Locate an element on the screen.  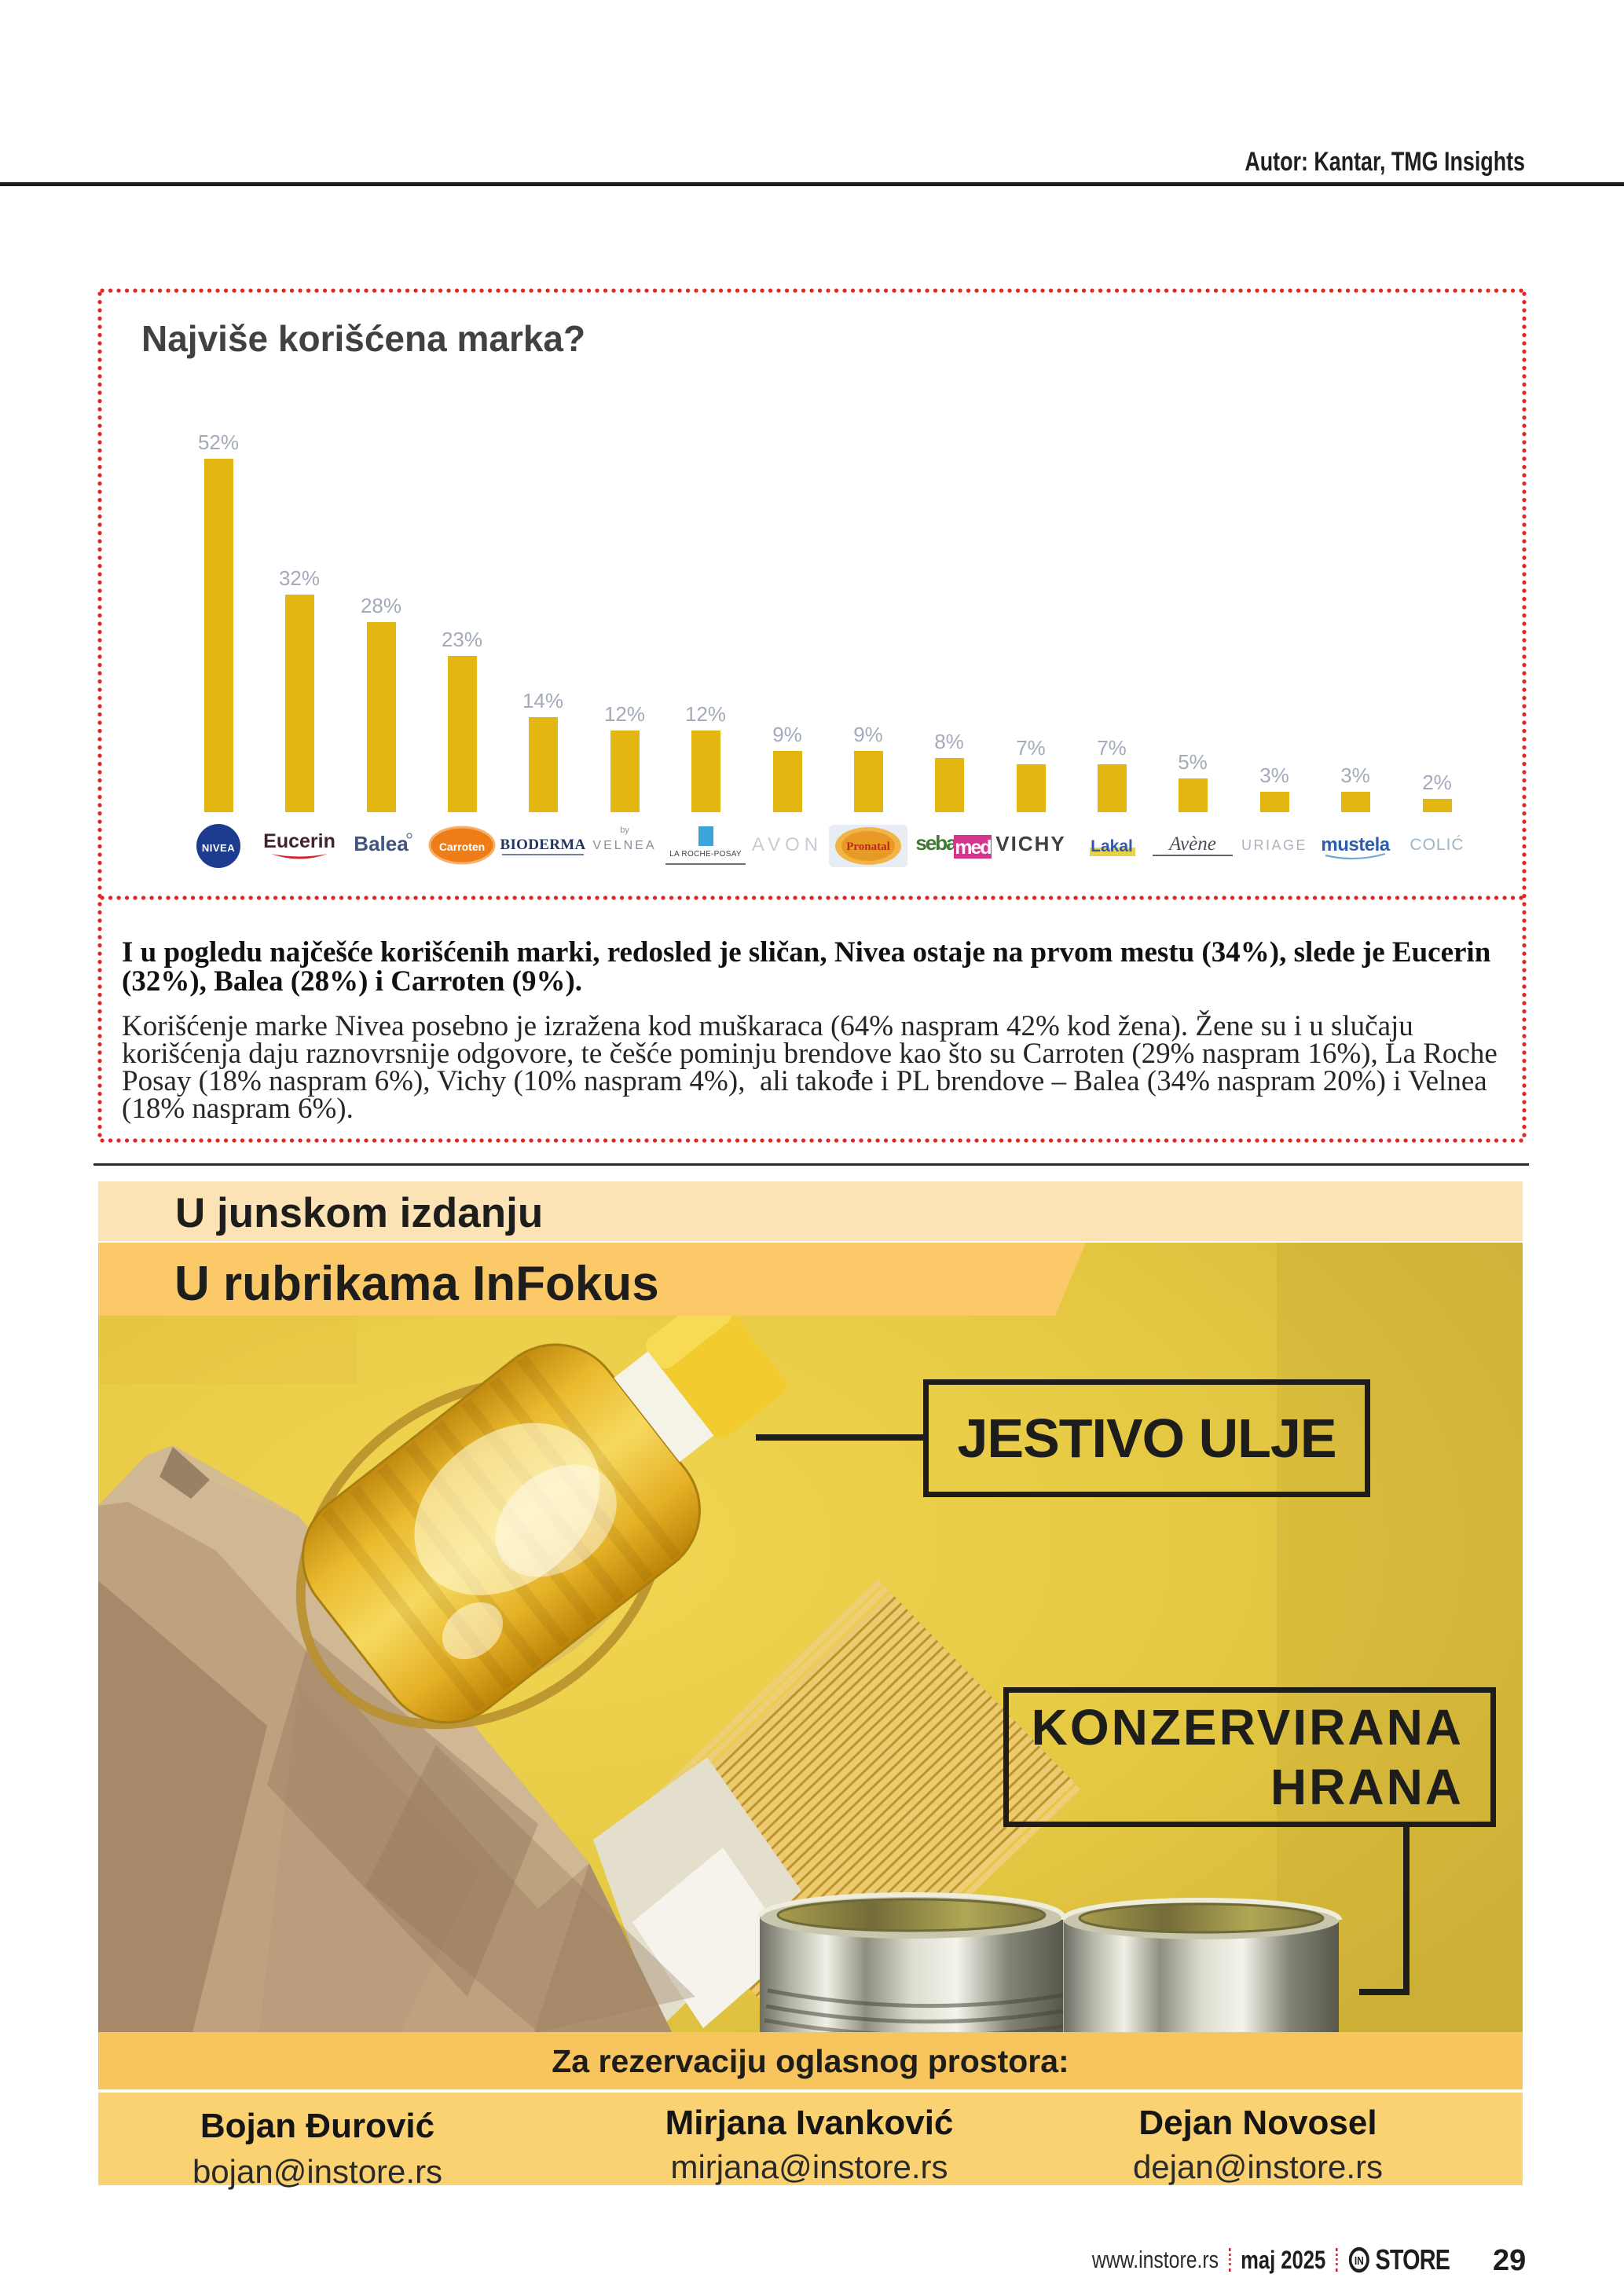
svg-text: AVON is located at coordinates (788, 844).